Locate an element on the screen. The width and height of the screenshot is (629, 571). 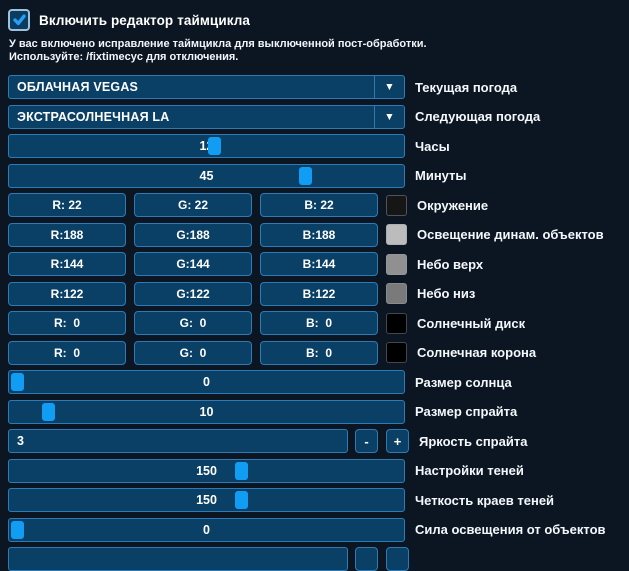
object-light-row: 0 Сила освещения от объектов is located at coordinates (318, 529).